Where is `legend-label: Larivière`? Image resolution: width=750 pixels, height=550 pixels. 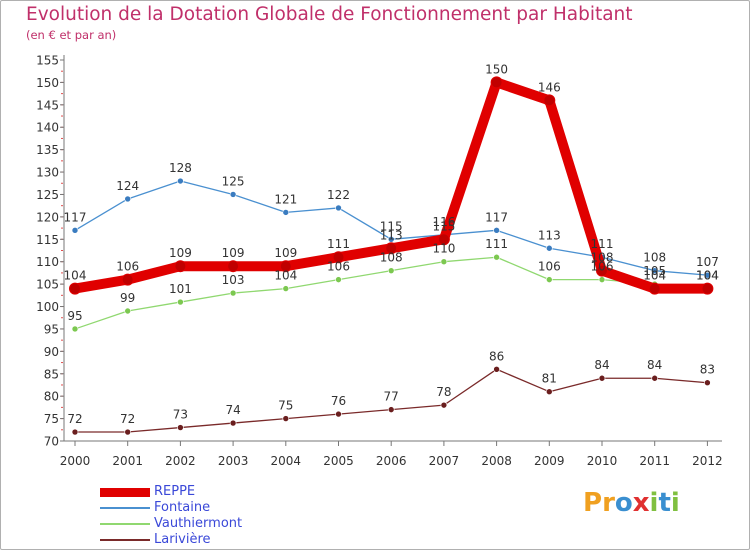
legend-label: Larivière is located at coordinates (182, 539).